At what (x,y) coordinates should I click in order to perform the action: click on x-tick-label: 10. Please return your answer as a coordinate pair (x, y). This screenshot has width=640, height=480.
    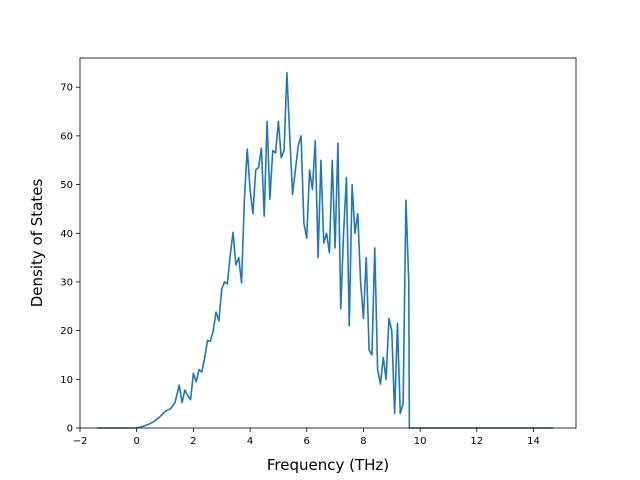
    Looking at the image, I should click on (420, 441).